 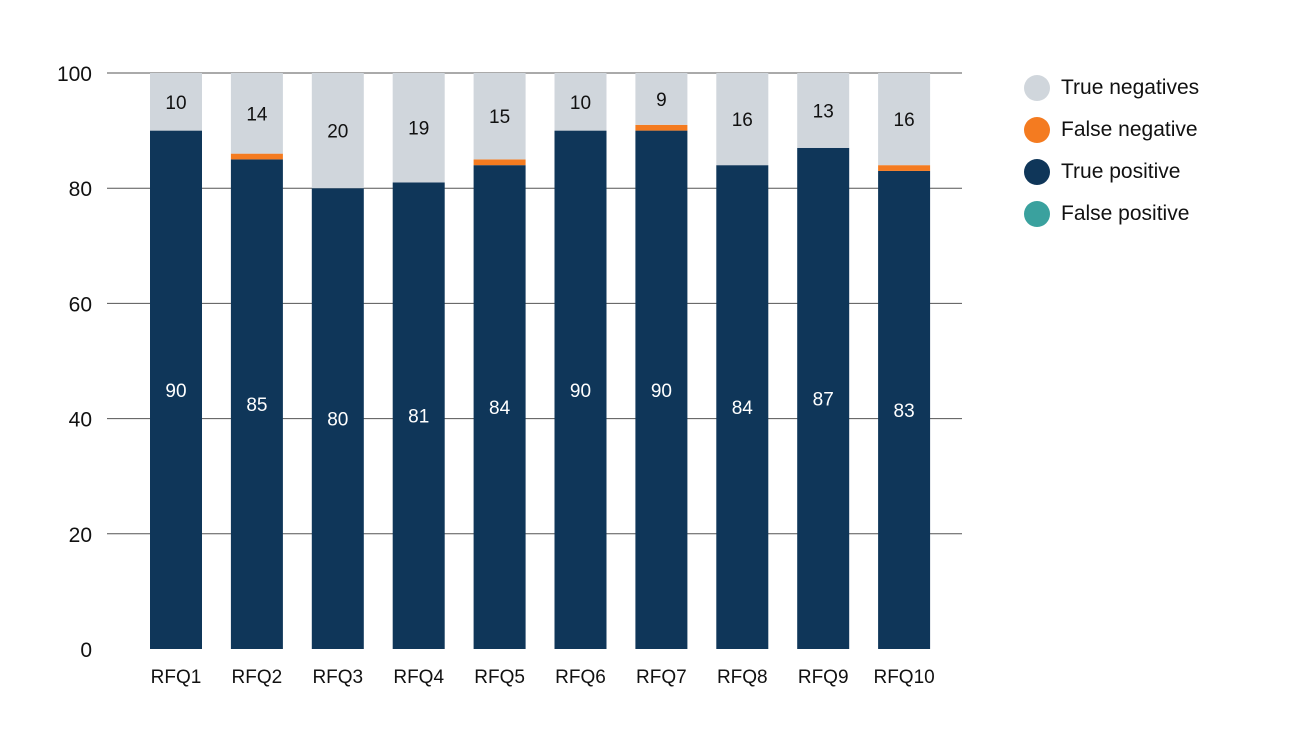 I want to click on data-label: 9, so click(x=661, y=100).